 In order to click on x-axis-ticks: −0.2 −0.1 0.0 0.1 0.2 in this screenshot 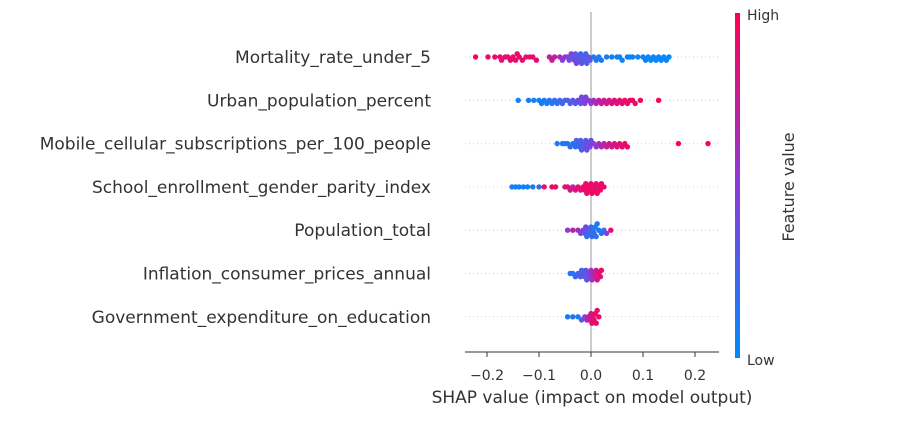, I will do `click(588, 368)`.